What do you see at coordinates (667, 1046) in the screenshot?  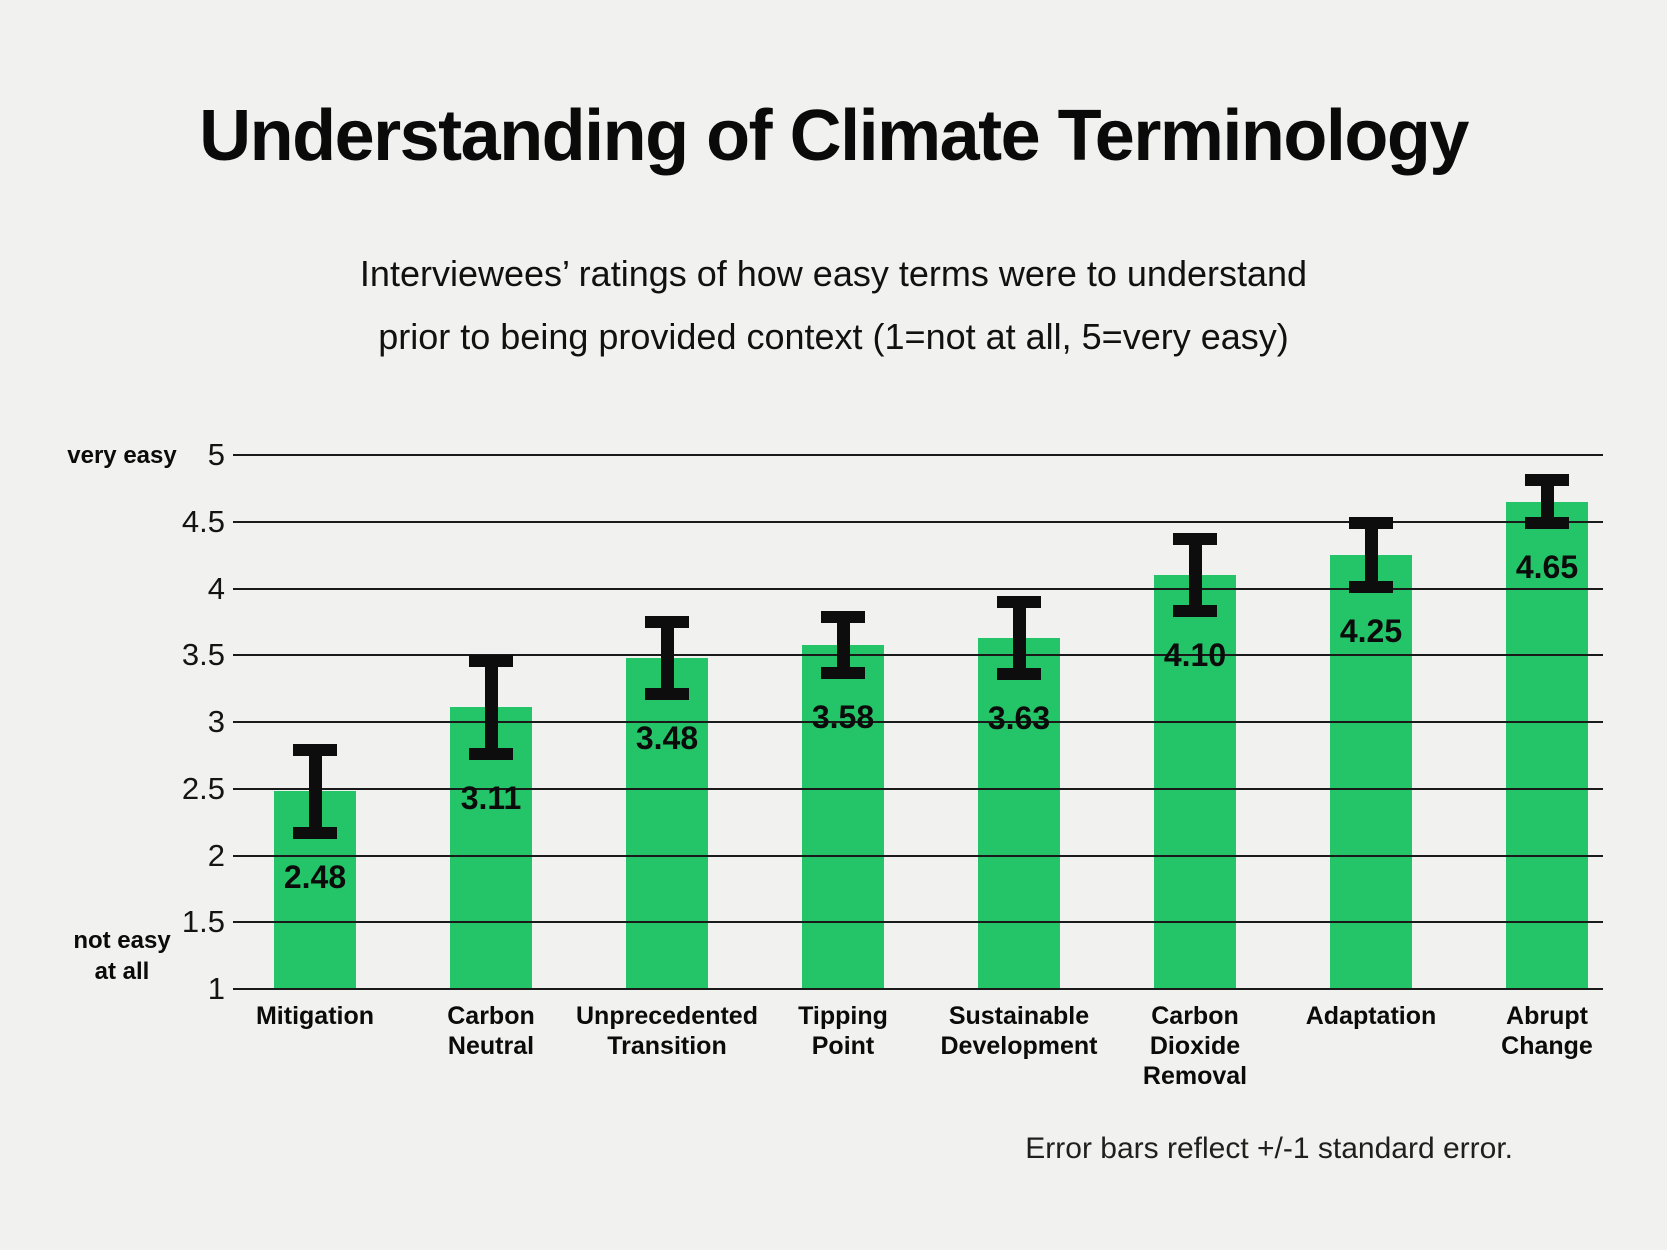 I see `category-label-line: Transition` at bounding box center [667, 1046].